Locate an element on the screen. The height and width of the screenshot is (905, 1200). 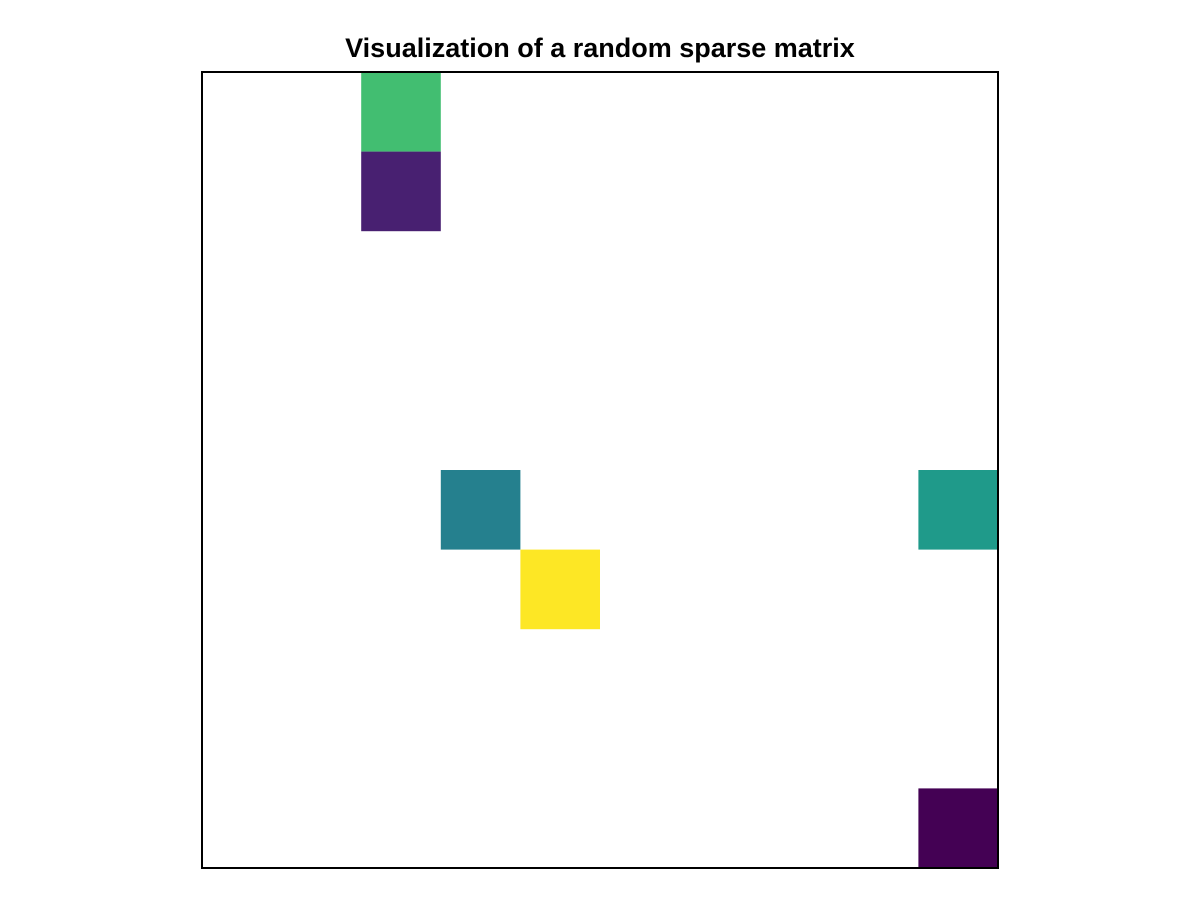
heatmap-cell-r5-c3 is located at coordinates (480, 510).